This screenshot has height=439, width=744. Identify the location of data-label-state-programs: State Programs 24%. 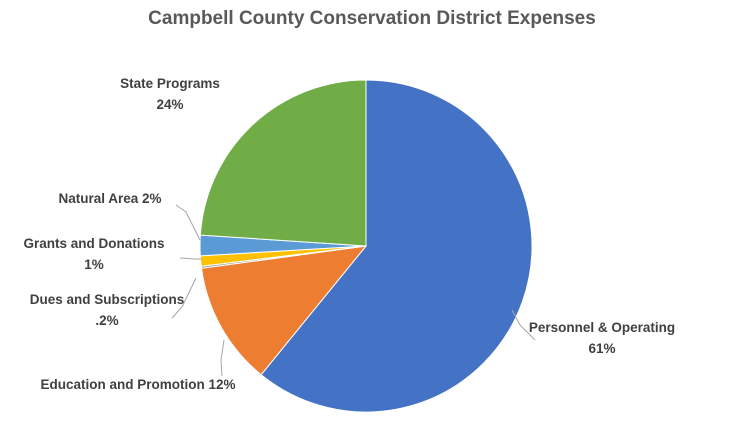
(170, 94).